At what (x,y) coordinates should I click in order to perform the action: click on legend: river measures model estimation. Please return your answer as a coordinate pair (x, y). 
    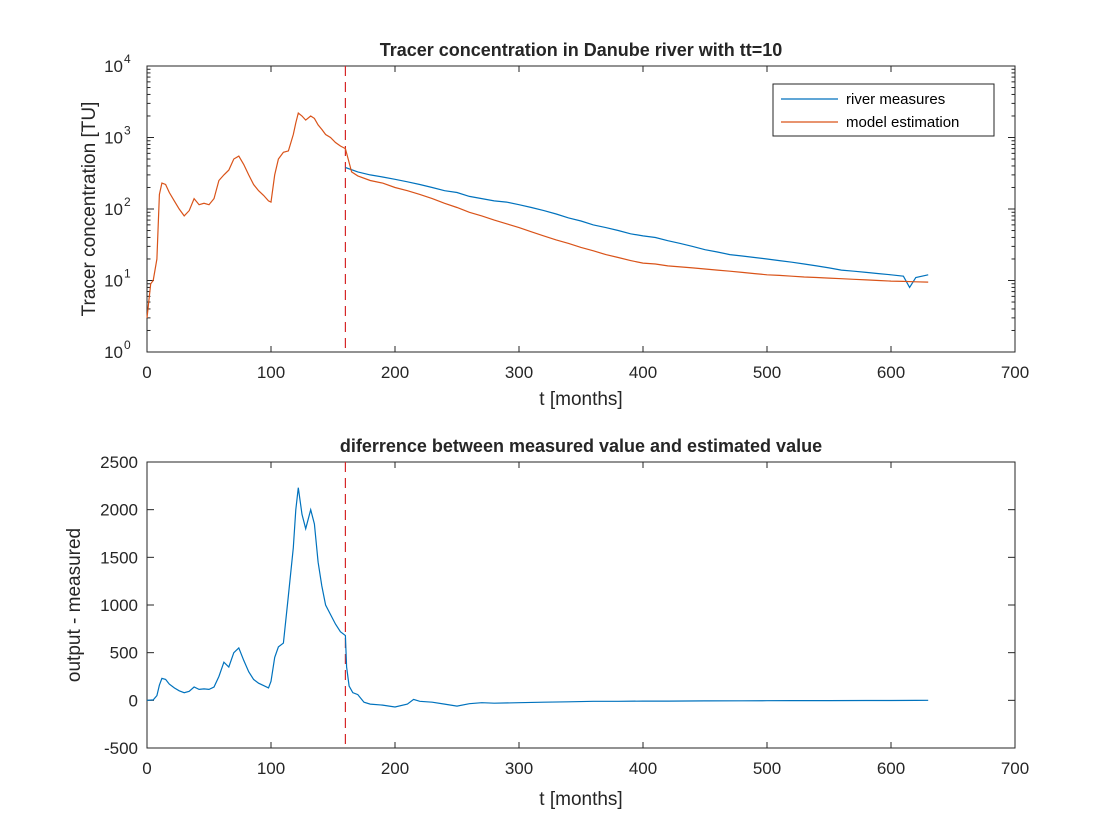
    Looking at the image, I should click on (883, 110).